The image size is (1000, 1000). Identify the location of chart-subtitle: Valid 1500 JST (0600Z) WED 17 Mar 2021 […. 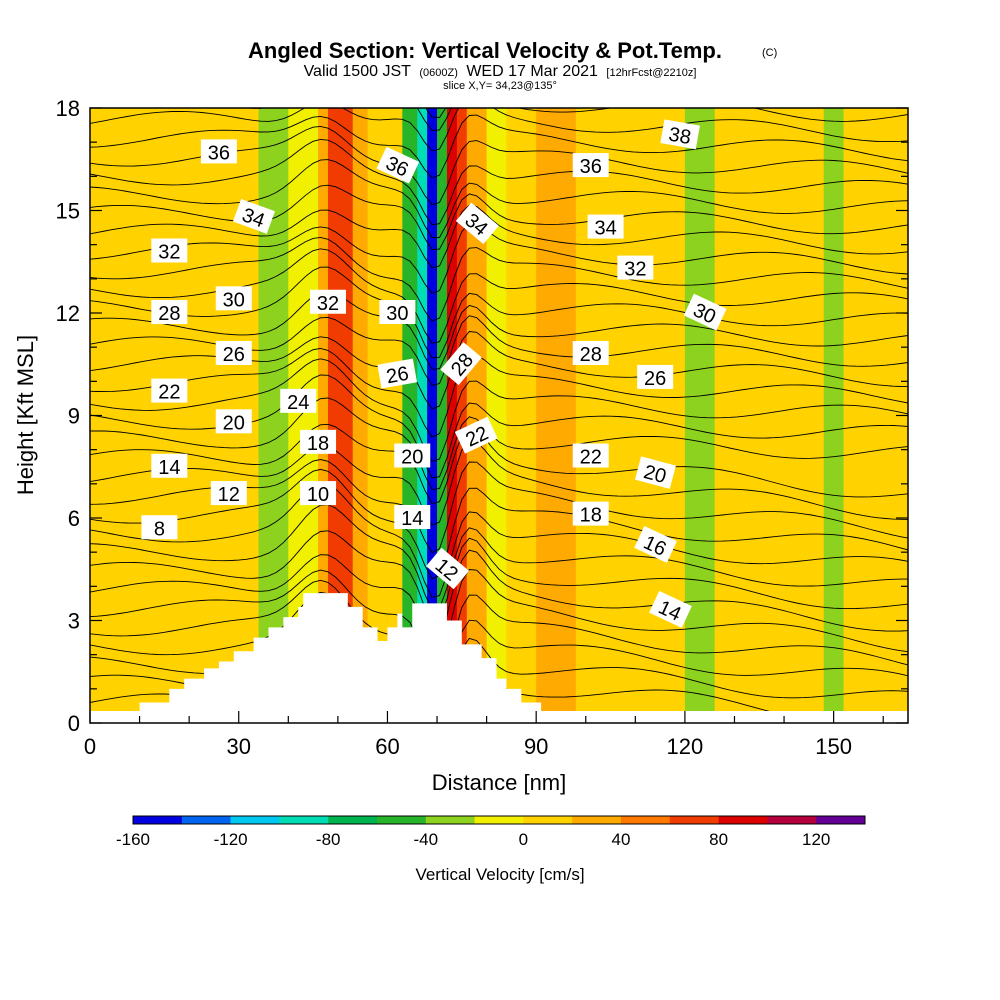
(500, 71).